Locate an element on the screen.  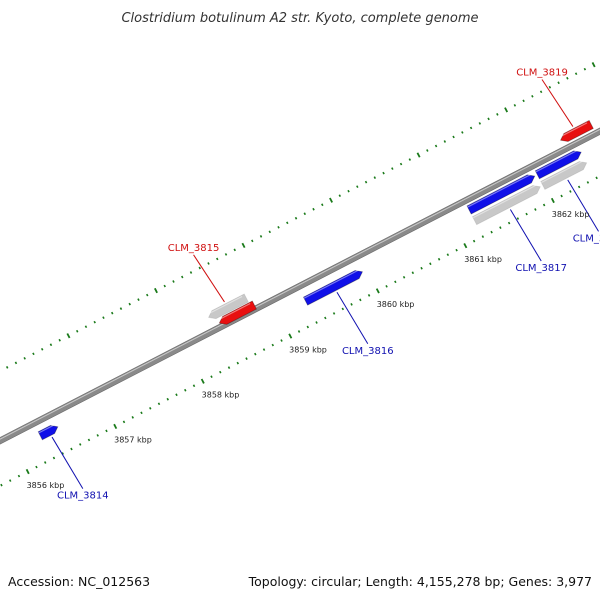
gene-label: CLM_3815 is located at coordinates (194, 248).